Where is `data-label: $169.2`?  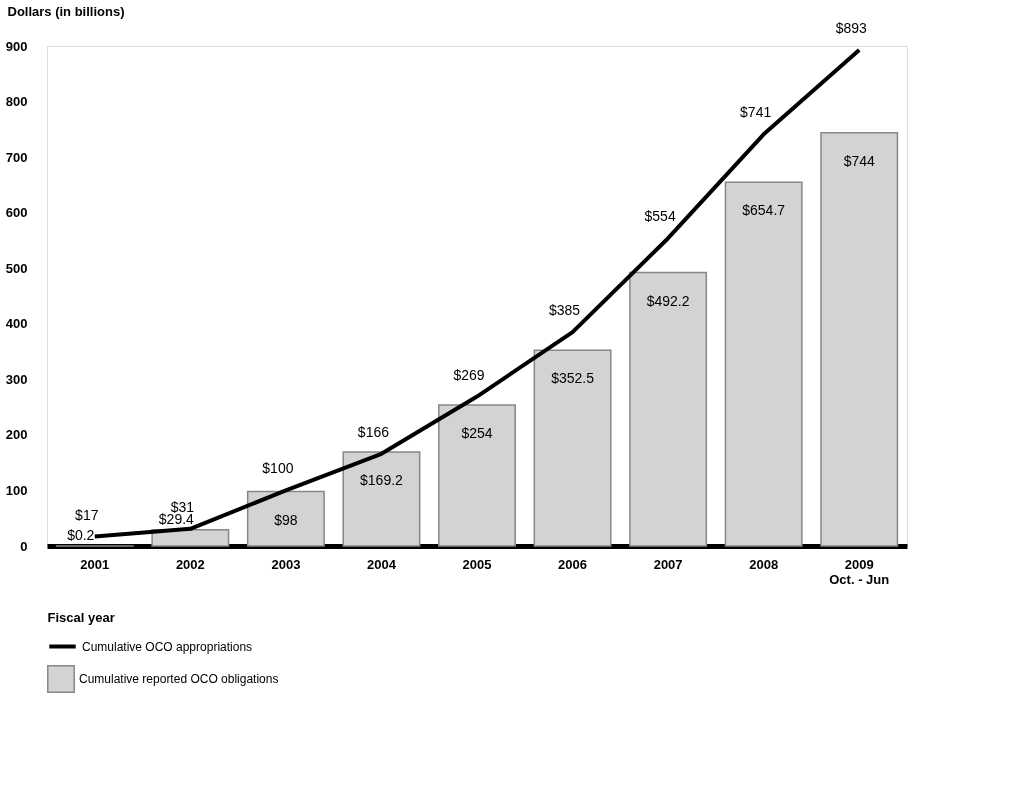 data-label: $169.2 is located at coordinates (382, 480).